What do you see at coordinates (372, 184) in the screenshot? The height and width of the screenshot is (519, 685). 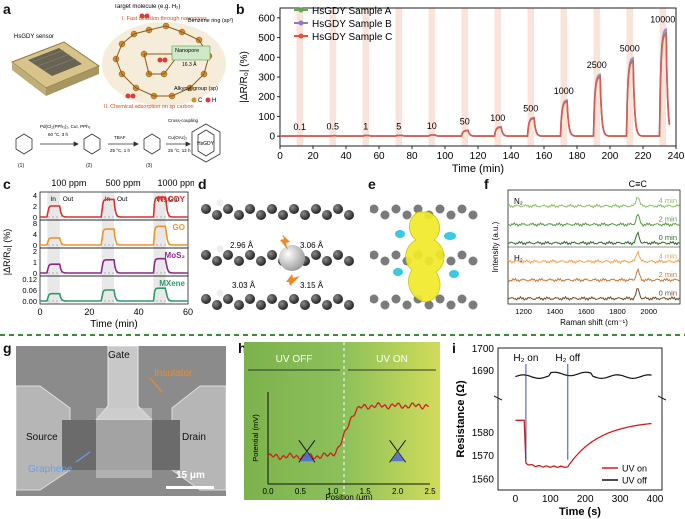 I see `panel-label-e: e` at bounding box center [372, 184].